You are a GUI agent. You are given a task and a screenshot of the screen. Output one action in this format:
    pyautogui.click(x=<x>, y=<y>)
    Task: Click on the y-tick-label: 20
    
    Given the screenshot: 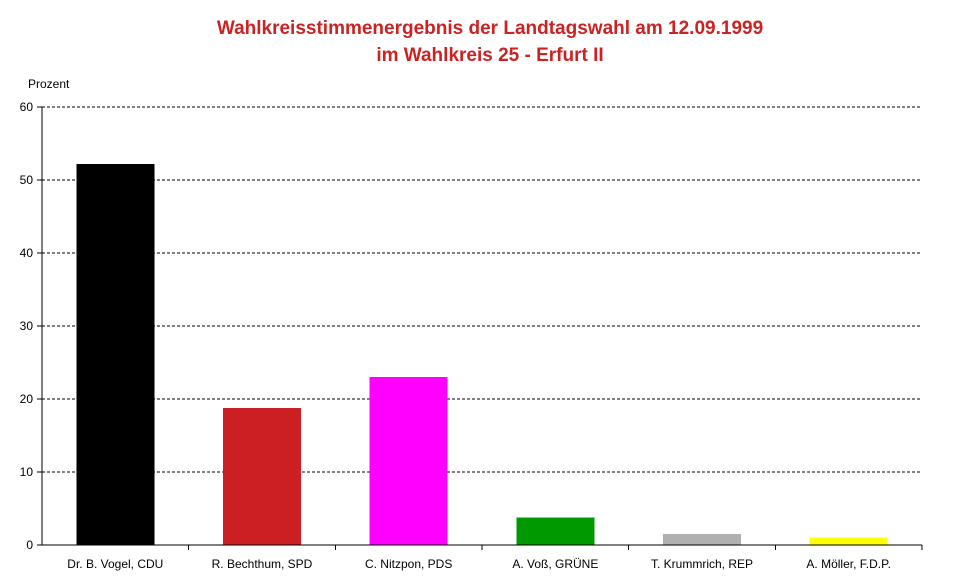 What is the action you would take?
    pyautogui.click(x=27, y=399)
    